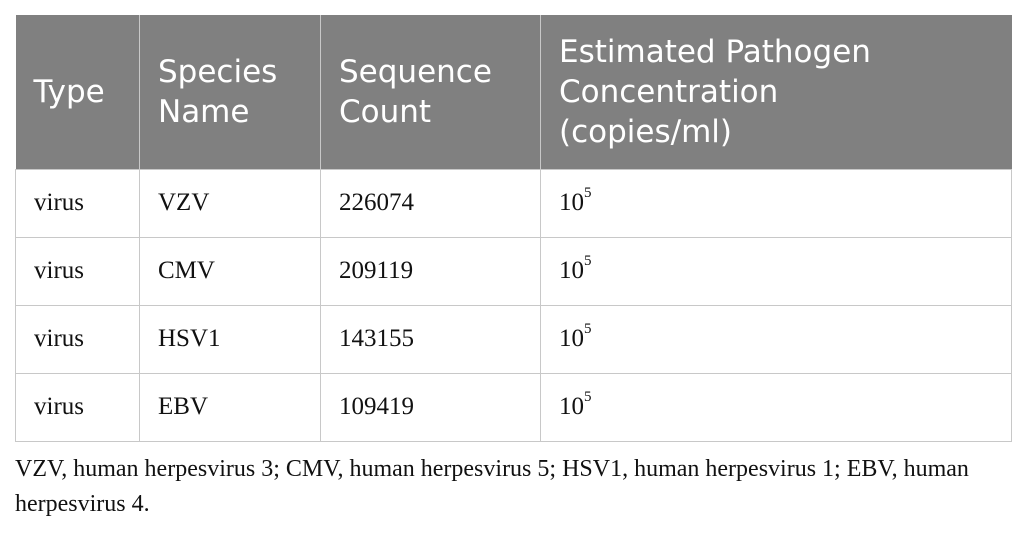  Describe the element at coordinates (669, 91) in the screenshot. I see `header-line: Concentration` at that location.